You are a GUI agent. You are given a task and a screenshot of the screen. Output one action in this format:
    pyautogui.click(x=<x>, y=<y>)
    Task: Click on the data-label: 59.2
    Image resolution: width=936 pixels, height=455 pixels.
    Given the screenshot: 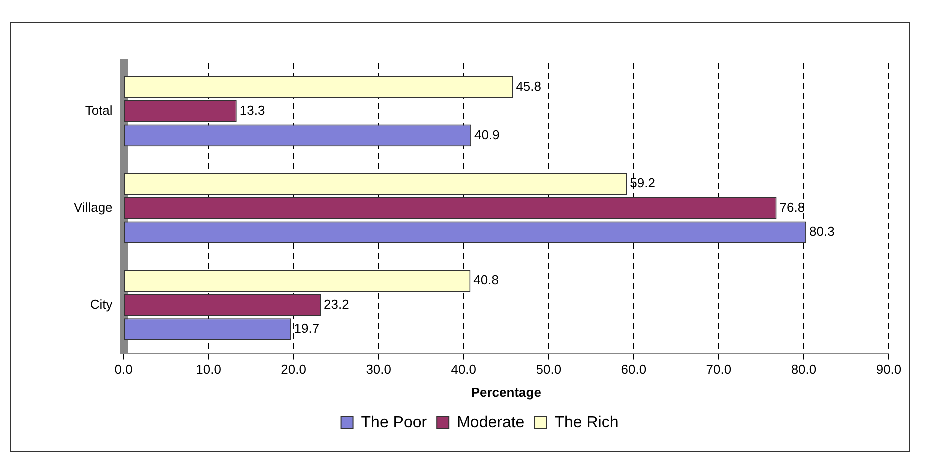 What is the action you would take?
    pyautogui.click(x=643, y=183)
    